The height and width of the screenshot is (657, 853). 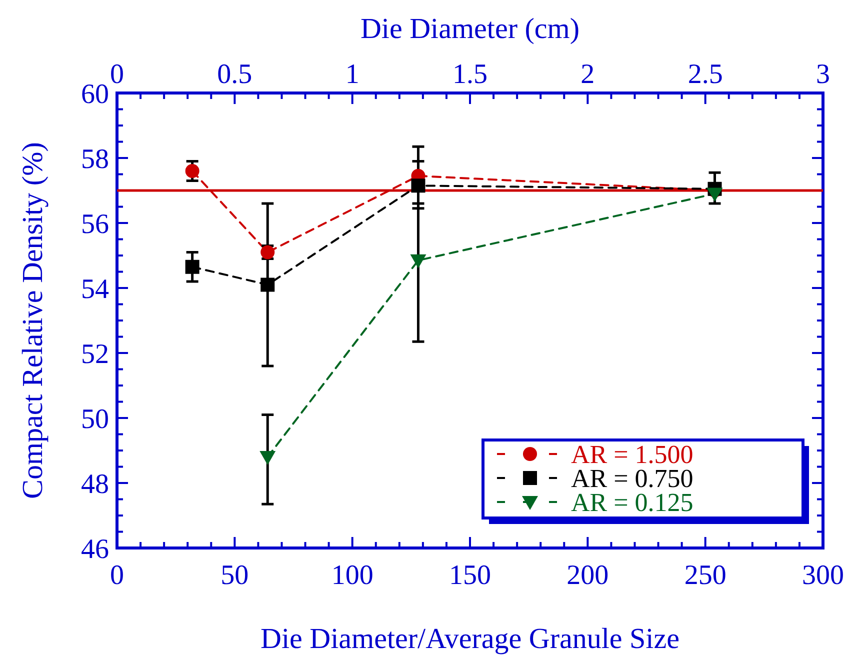 I want to click on x-tick-label: 300, so click(x=823, y=575).